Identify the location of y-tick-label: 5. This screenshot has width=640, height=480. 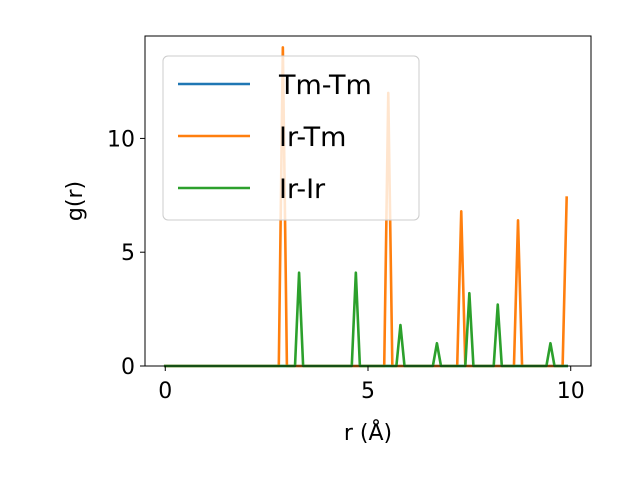
(128, 253).